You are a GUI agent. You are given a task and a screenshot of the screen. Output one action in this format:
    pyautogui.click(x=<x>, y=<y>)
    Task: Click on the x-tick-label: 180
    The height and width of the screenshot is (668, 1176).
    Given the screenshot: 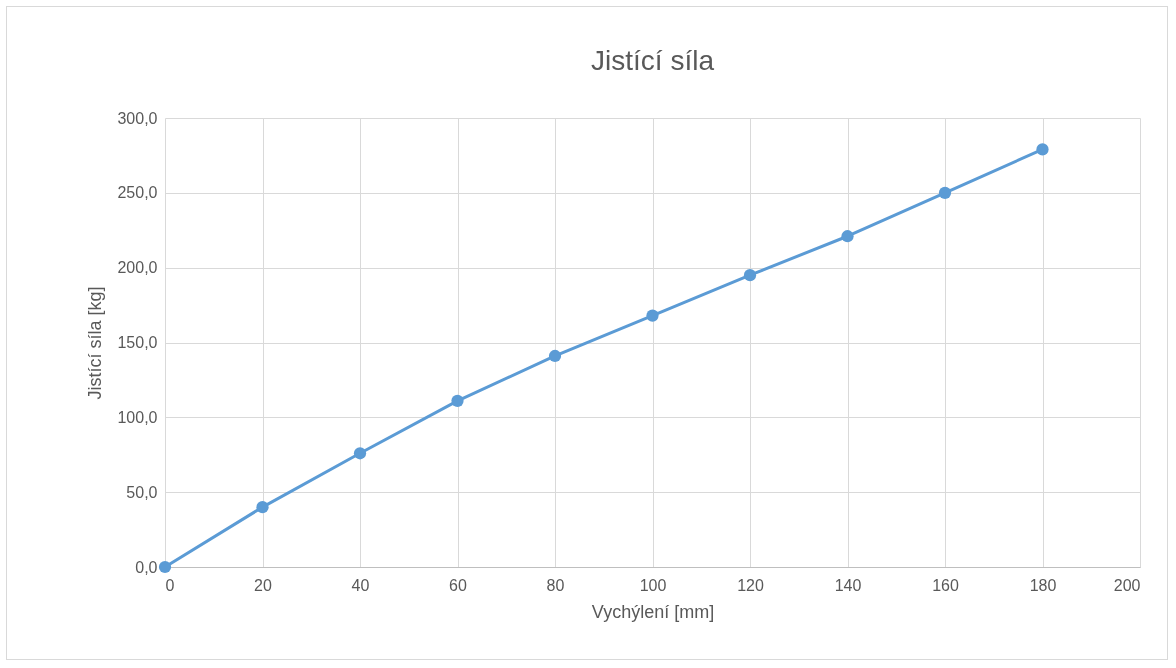 What is the action you would take?
    pyautogui.click(x=1043, y=585)
    